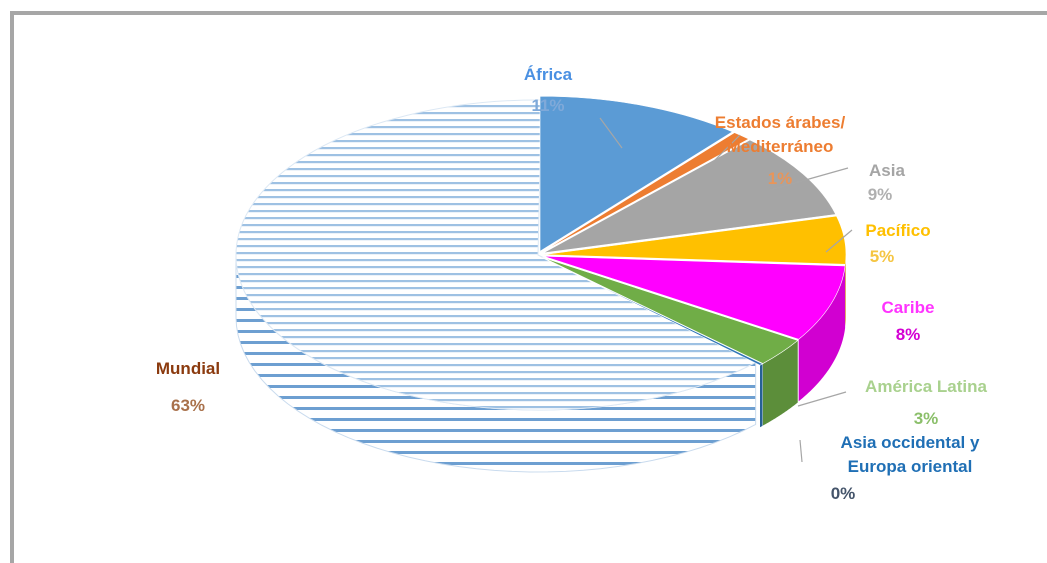 Image resolution: width=1047 pixels, height=563 pixels. Describe the element at coordinates (897, 230) in the screenshot. I see `slice-label-3: Pacífico` at that location.